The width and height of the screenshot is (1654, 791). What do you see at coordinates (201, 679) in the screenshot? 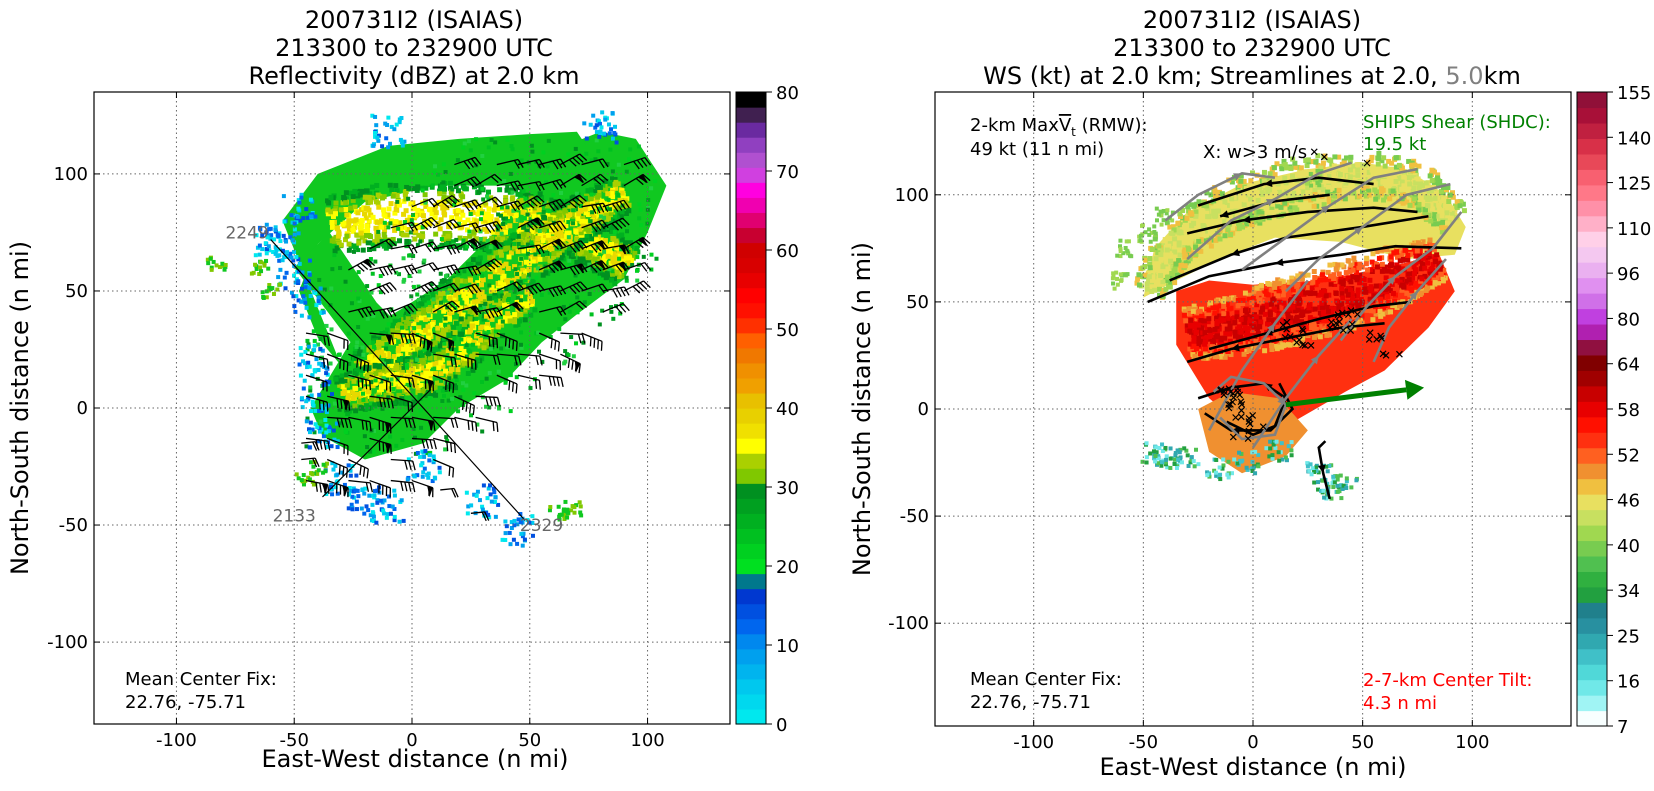
I see `left-center-fix-label: Mean Center Fix:` at bounding box center [201, 679].